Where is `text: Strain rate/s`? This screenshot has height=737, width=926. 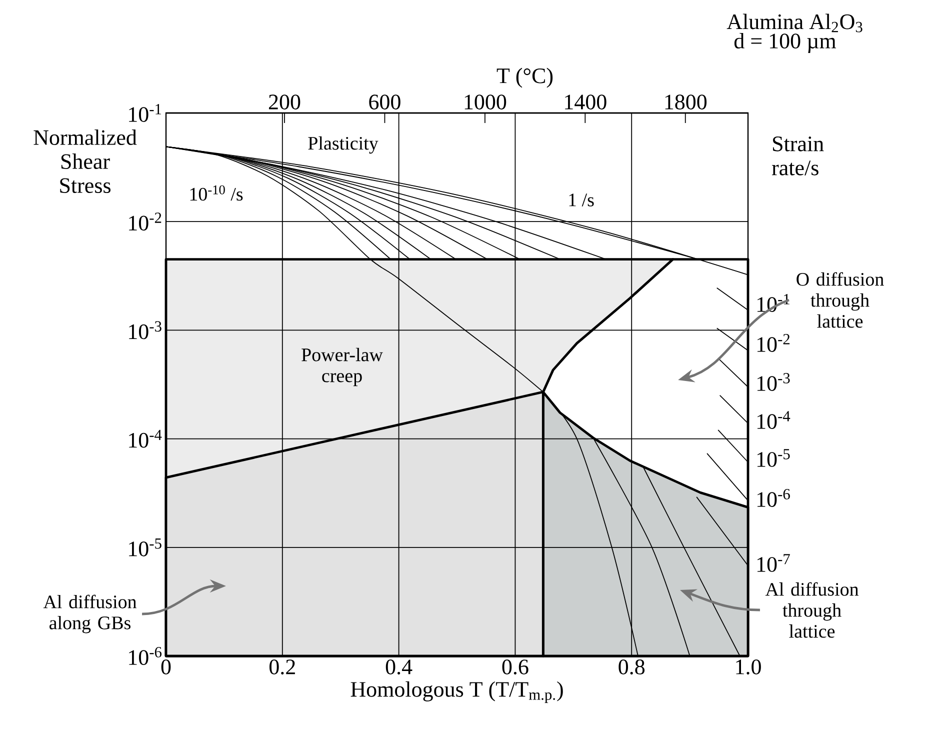 text: Strain rate/s is located at coordinates (798, 156).